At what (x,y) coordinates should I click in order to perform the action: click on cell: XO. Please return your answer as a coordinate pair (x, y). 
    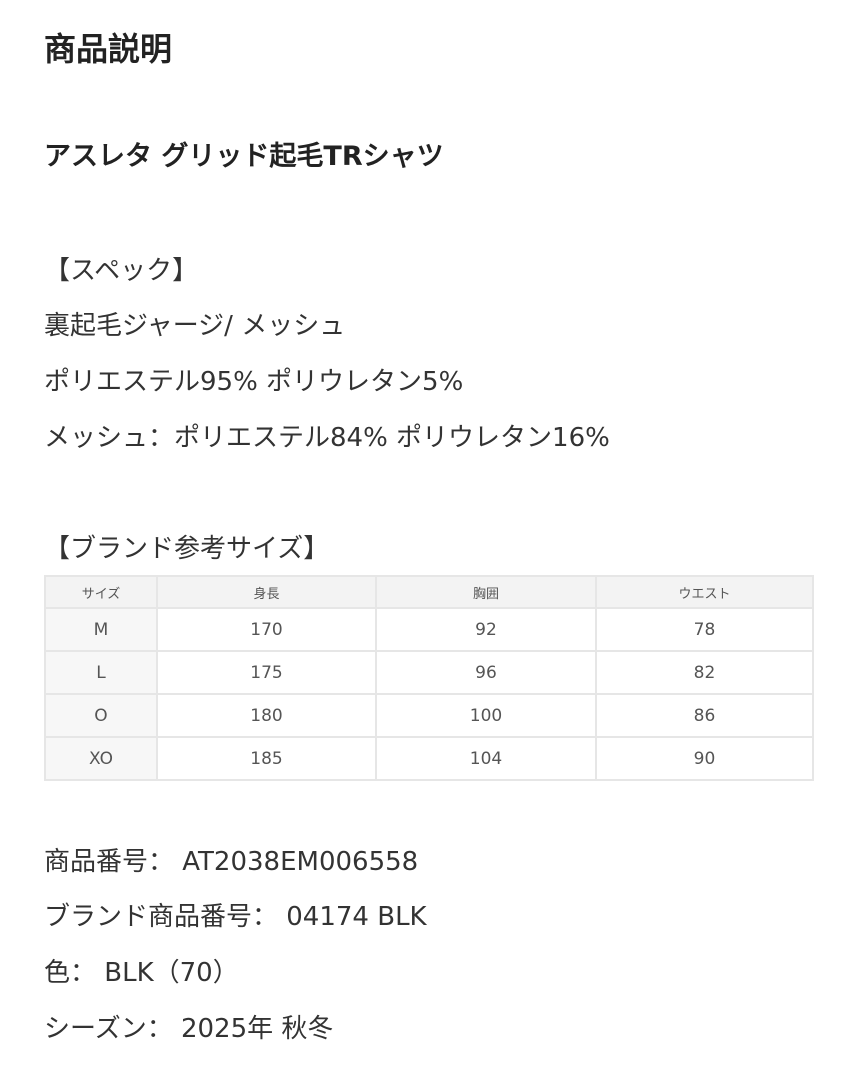
    Looking at the image, I should click on (101, 758).